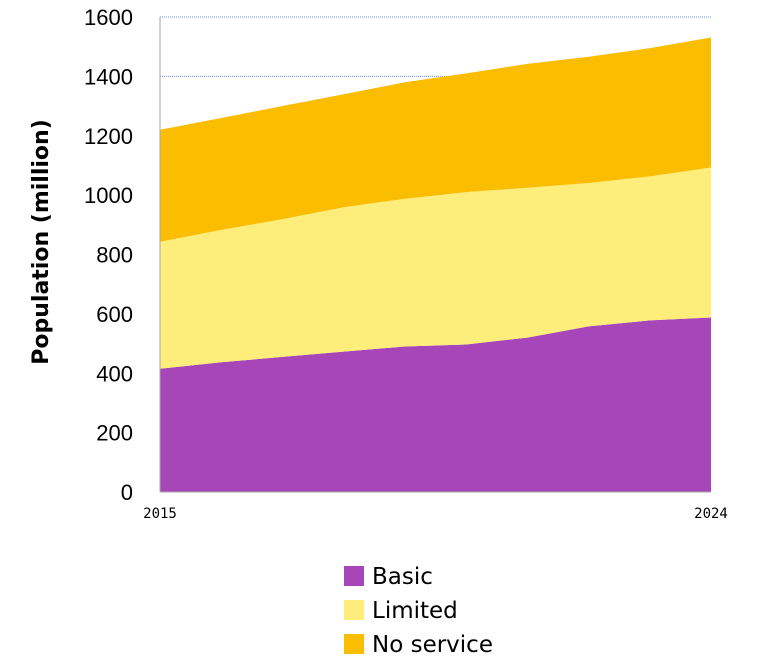 Image resolution: width=757 pixels, height=660 pixels. I want to click on legend-label-basic: Basic, so click(402, 577).